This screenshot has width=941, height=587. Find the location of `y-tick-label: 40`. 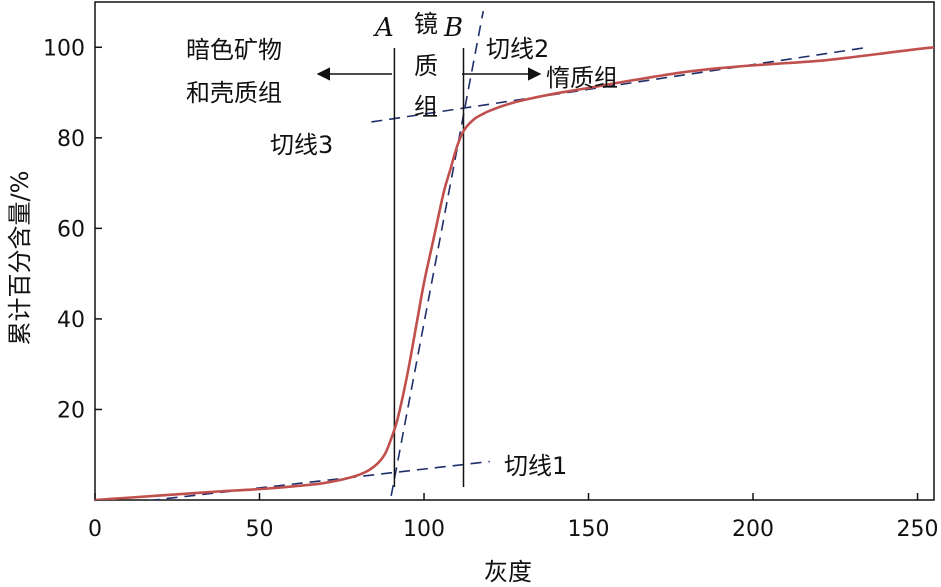

y-tick-label: 40 is located at coordinates (71, 320).